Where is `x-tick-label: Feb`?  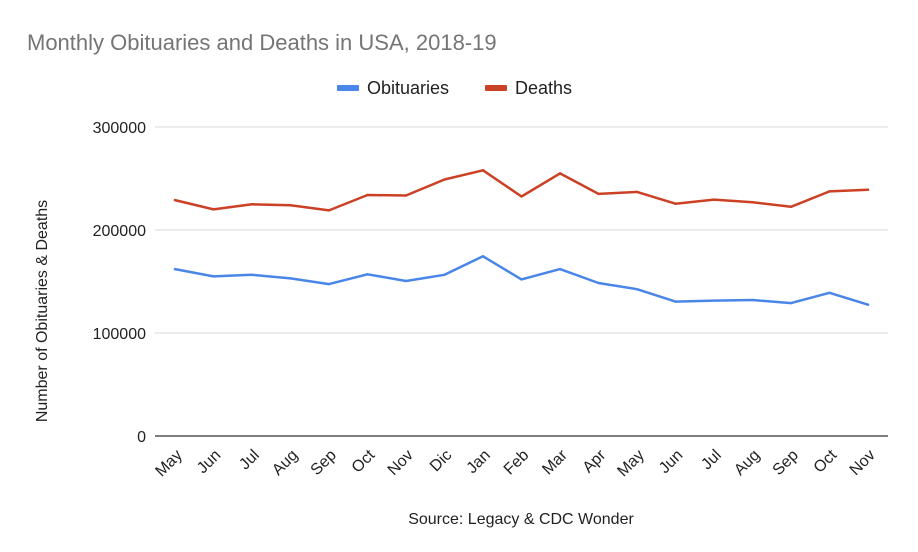 x-tick-label: Feb is located at coordinates (517, 463).